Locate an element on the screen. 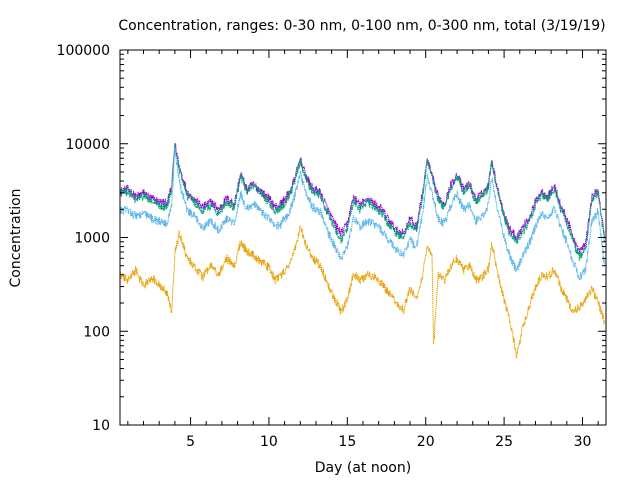  y-tick-label: 100000 is located at coordinates (83, 51).